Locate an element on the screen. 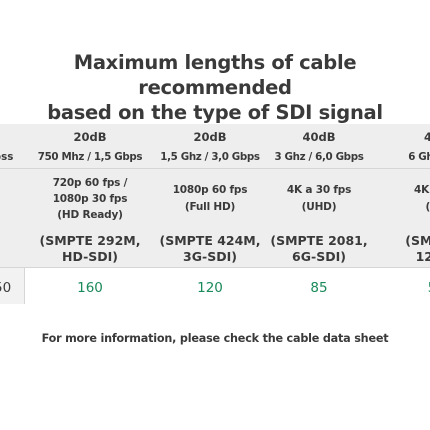 This screenshot has width=430, height=430. format-line: 1080p 60 fps is located at coordinates (210, 190).